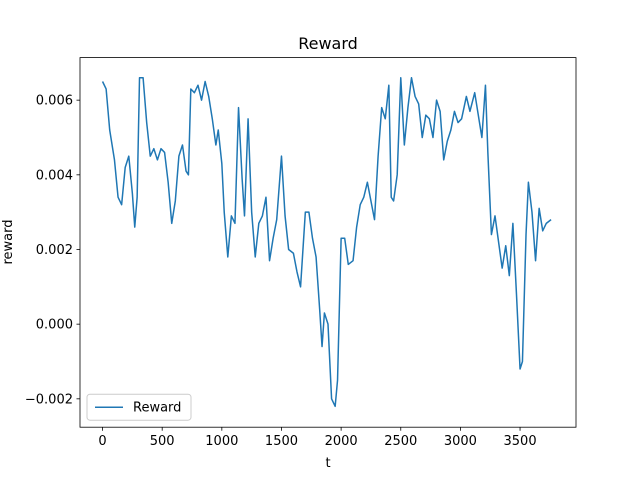 Image resolution: width=640 pixels, height=480 pixels. What do you see at coordinates (327, 463) in the screenshot?
I see `x-axis-label: t` at bounding box center [327, 463].